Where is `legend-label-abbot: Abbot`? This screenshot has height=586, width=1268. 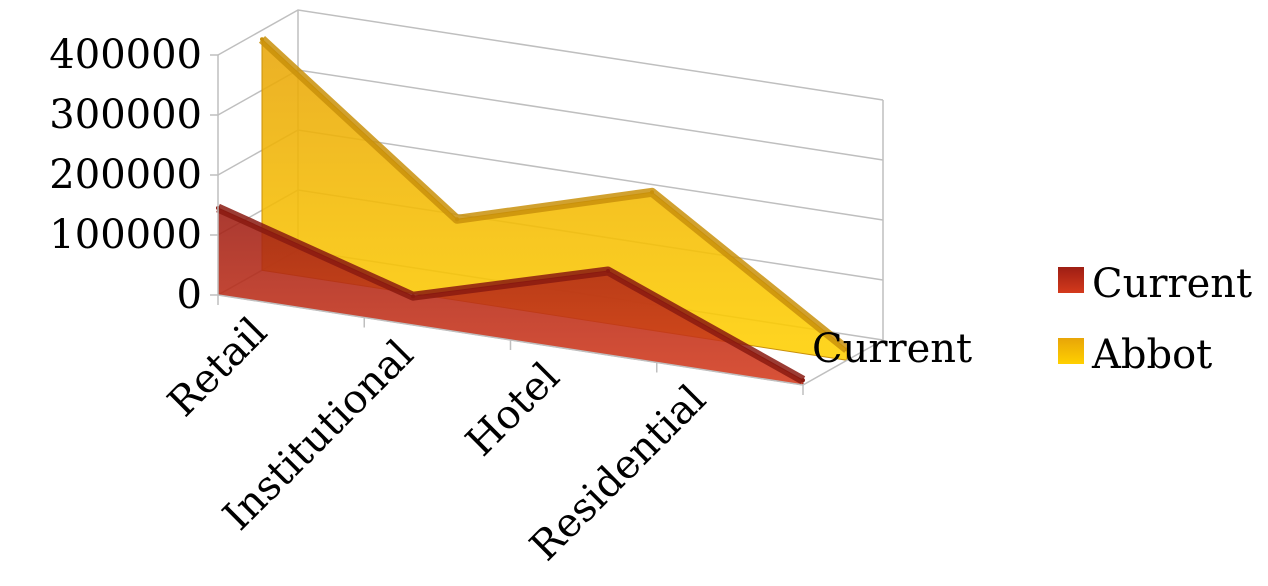
legend-label-abbot: Abbot is located at coordinates (1151, 355).